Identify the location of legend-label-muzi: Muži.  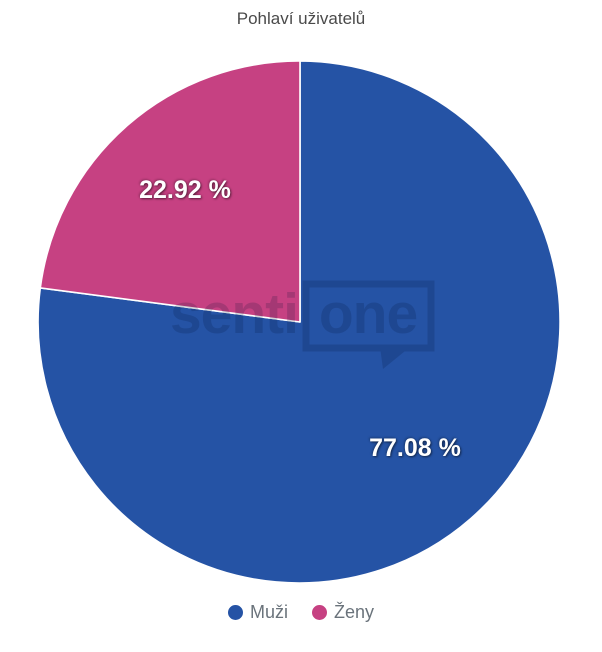
(268, 612).